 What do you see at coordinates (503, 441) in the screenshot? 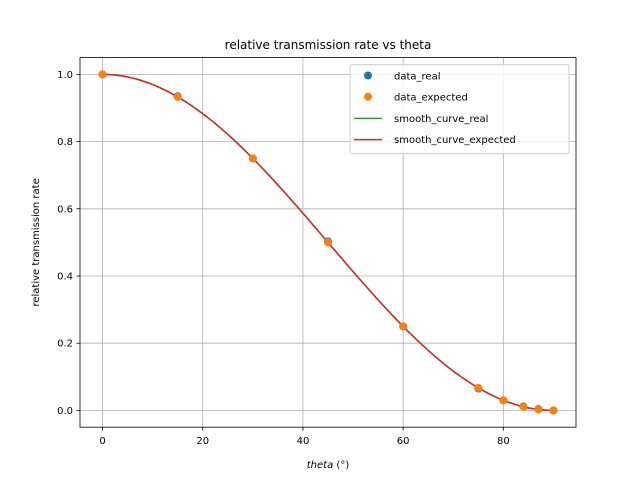
I see `x-tick-label: 80` at bounding box center [503, 441].